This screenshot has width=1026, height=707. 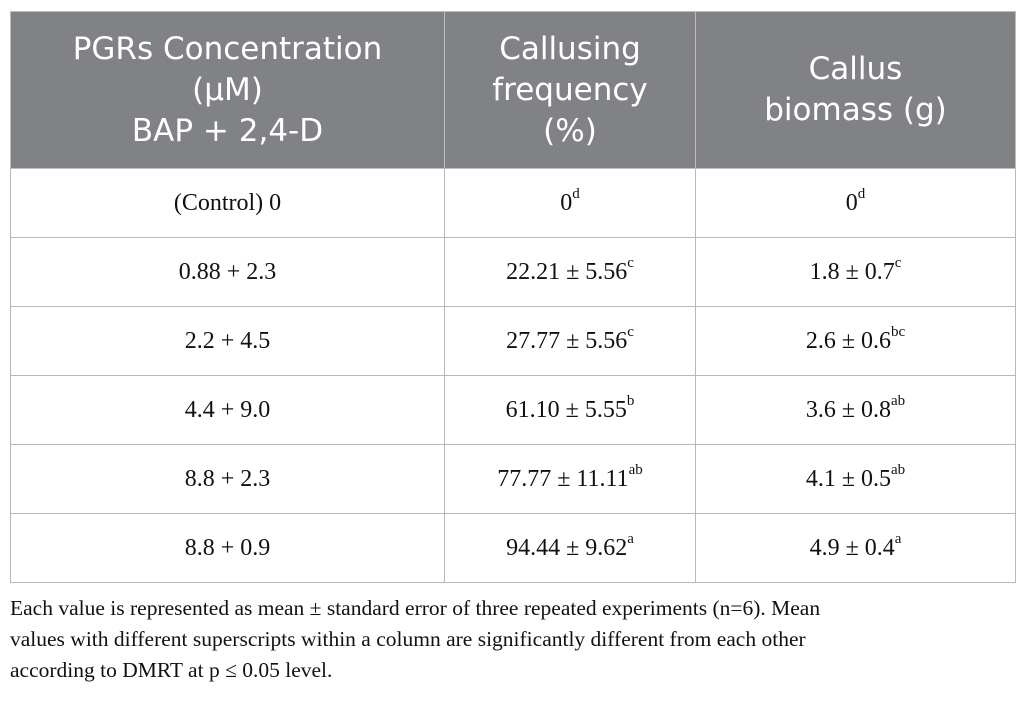 I want to click on cell-concentration: 4.4 + 9.0, so click(x=227, y=410).